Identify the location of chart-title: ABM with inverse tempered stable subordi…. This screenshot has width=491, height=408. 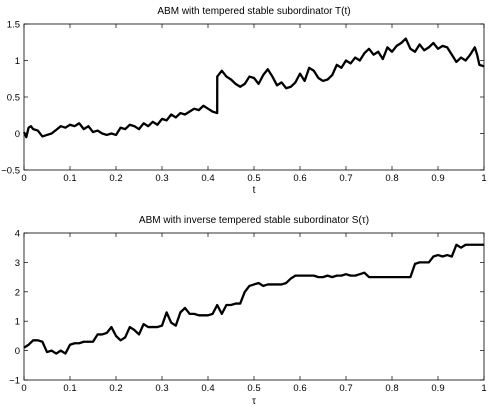
(254, 220).